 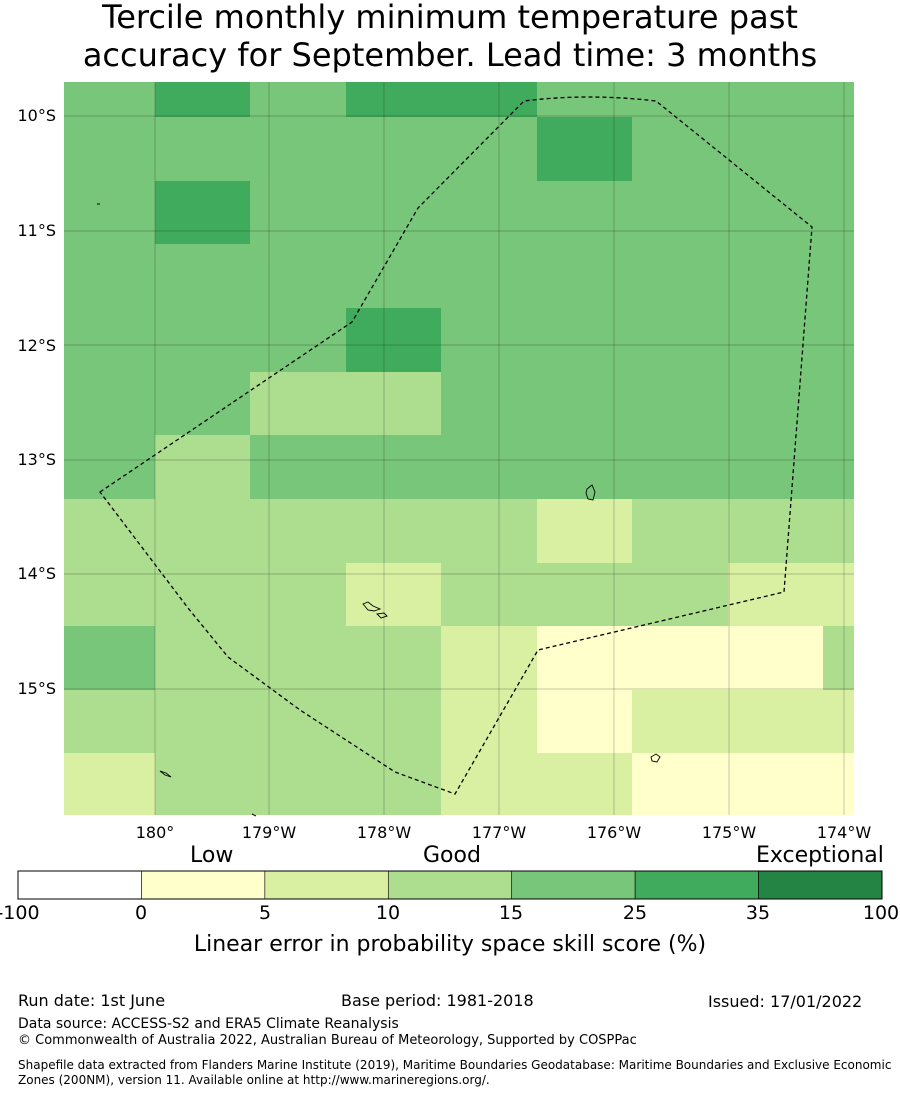 I want to click on lon-label: 176°W, so click(x=614, y=832).